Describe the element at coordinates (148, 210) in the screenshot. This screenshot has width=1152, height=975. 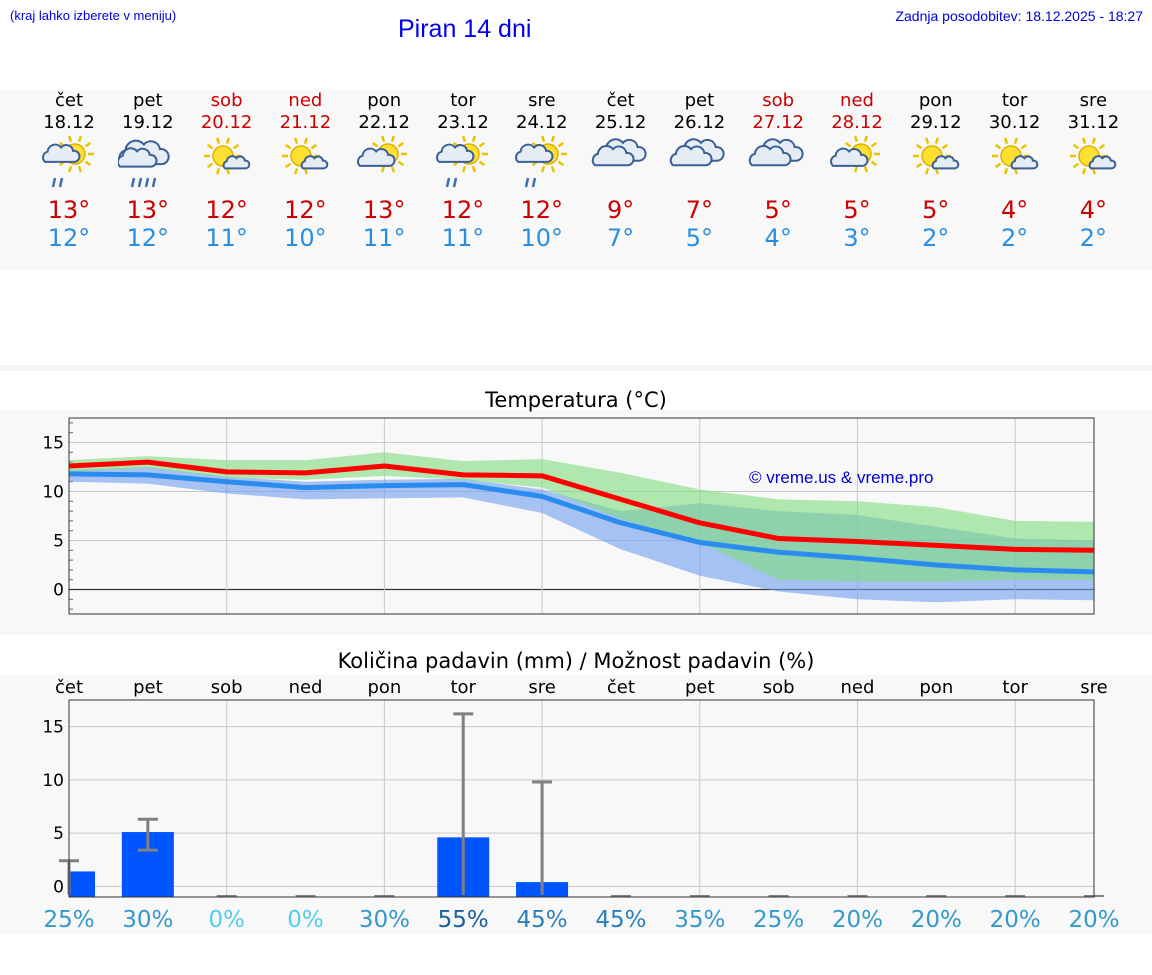
I see `temp-max: 13°` at that location.